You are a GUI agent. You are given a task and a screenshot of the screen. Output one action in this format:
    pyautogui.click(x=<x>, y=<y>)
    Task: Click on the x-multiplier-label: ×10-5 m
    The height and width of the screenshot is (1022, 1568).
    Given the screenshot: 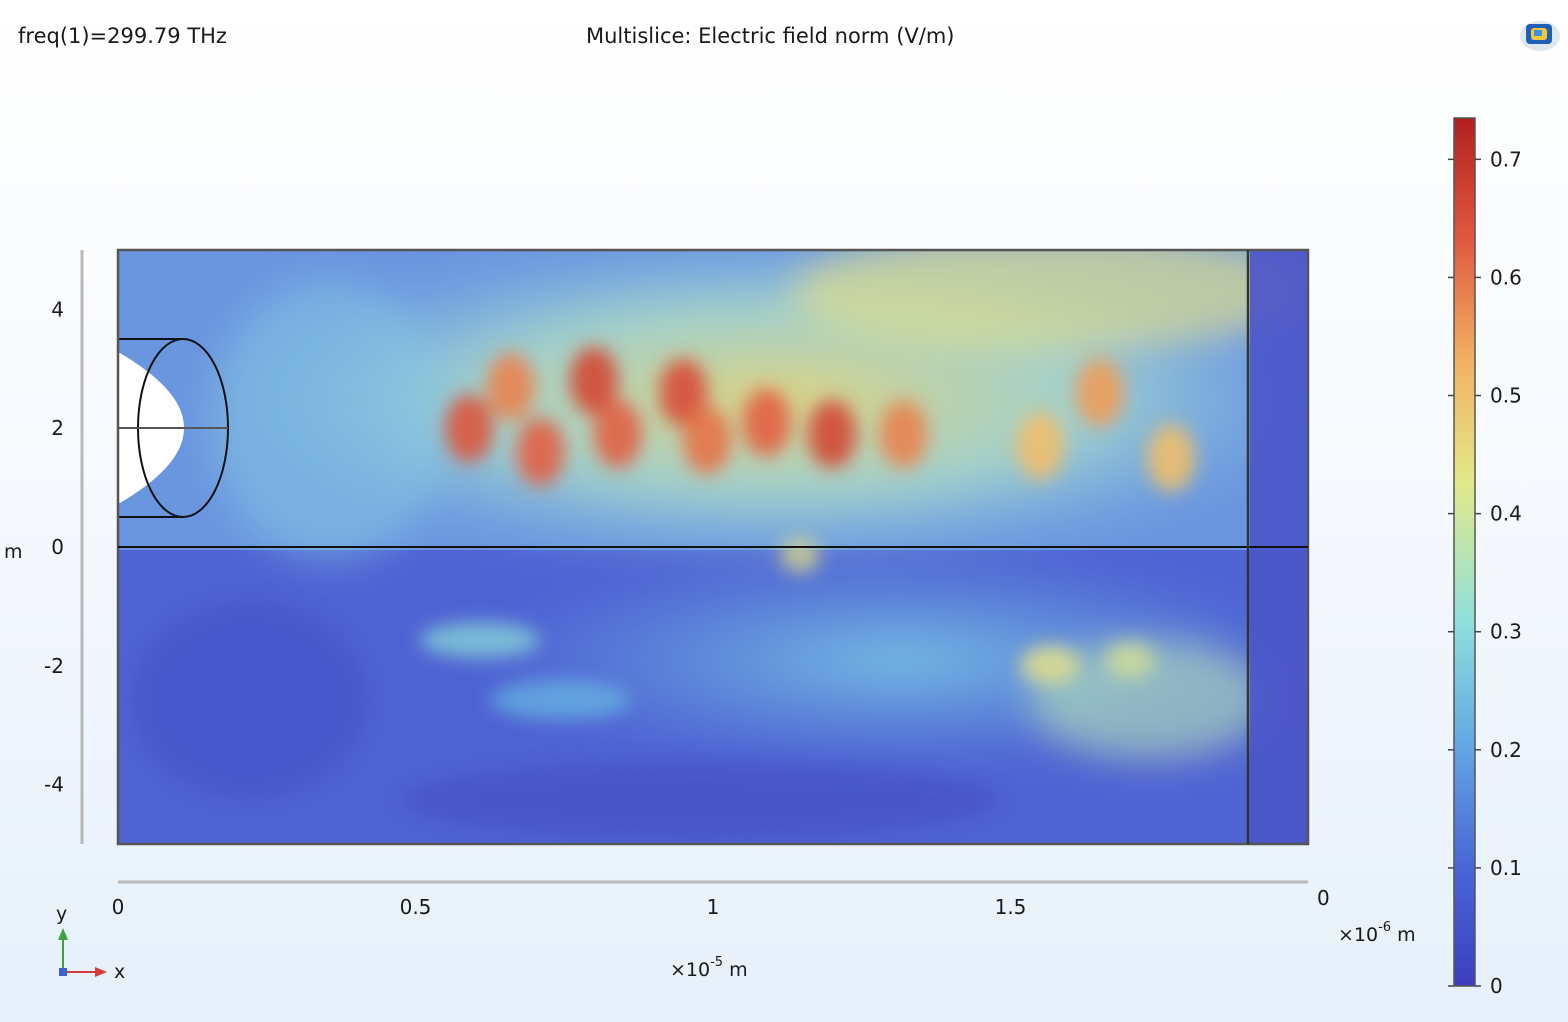 What is the action you would take?
    pyautogui.click(x=709, y=968)
    